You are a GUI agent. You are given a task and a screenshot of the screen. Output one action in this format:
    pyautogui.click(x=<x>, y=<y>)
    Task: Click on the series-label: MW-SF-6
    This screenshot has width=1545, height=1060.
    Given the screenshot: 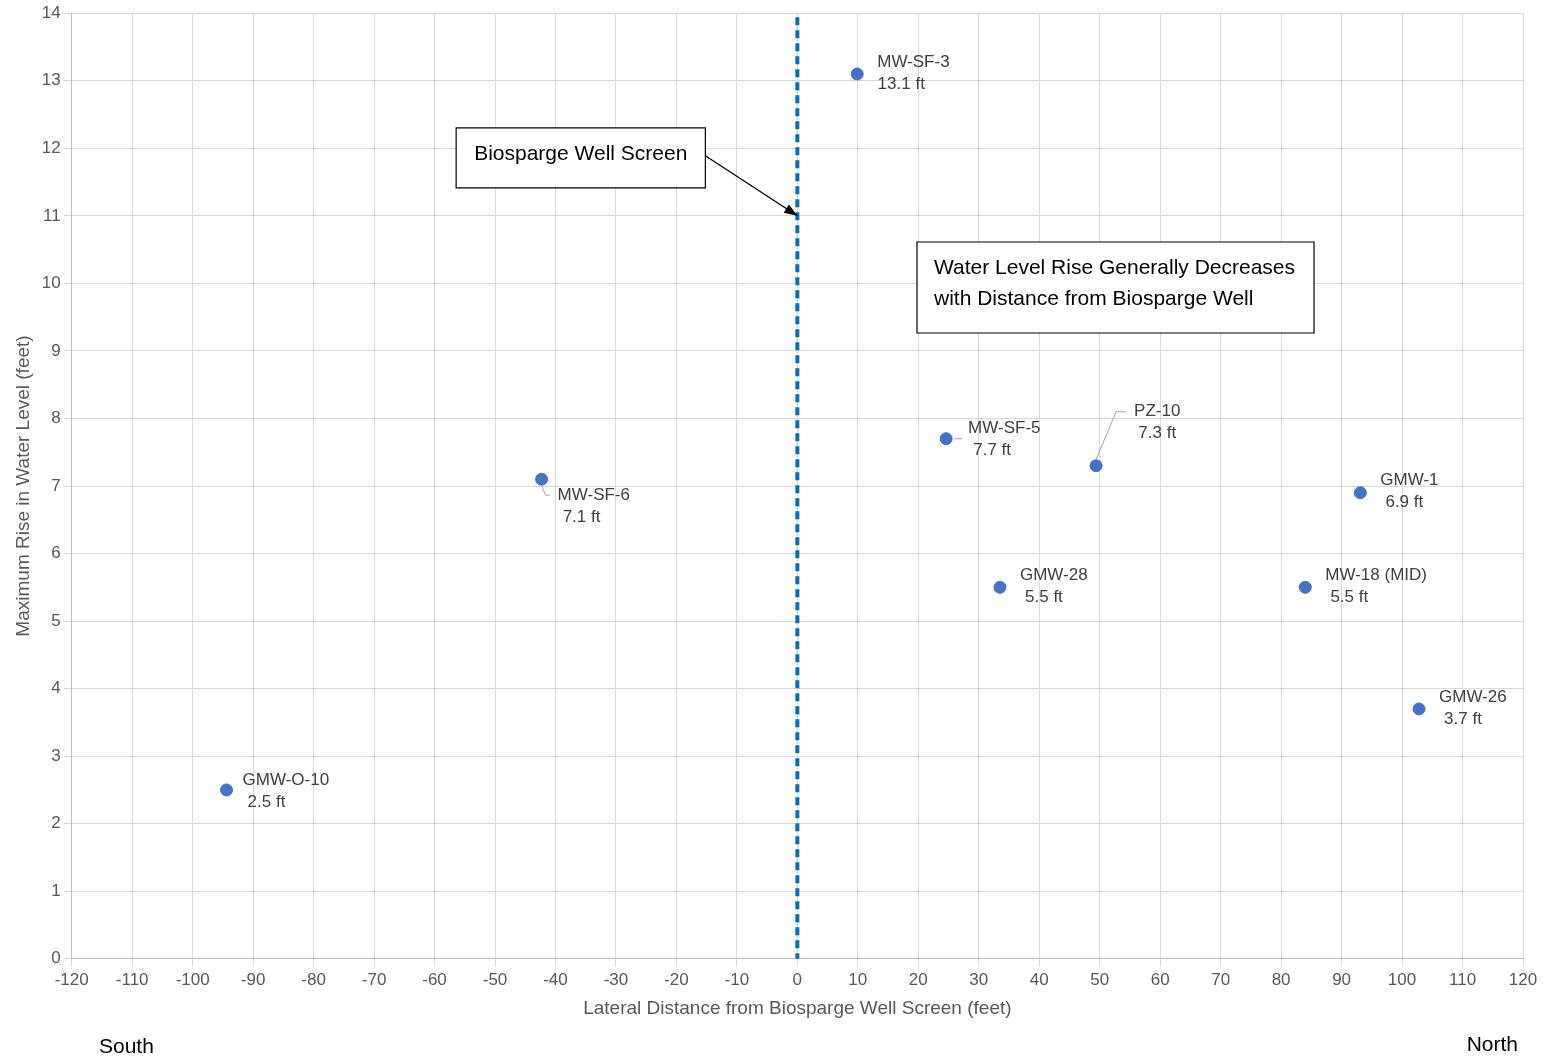 What is the action you would take?
    pyautogui.click(x=593, y=494)
    